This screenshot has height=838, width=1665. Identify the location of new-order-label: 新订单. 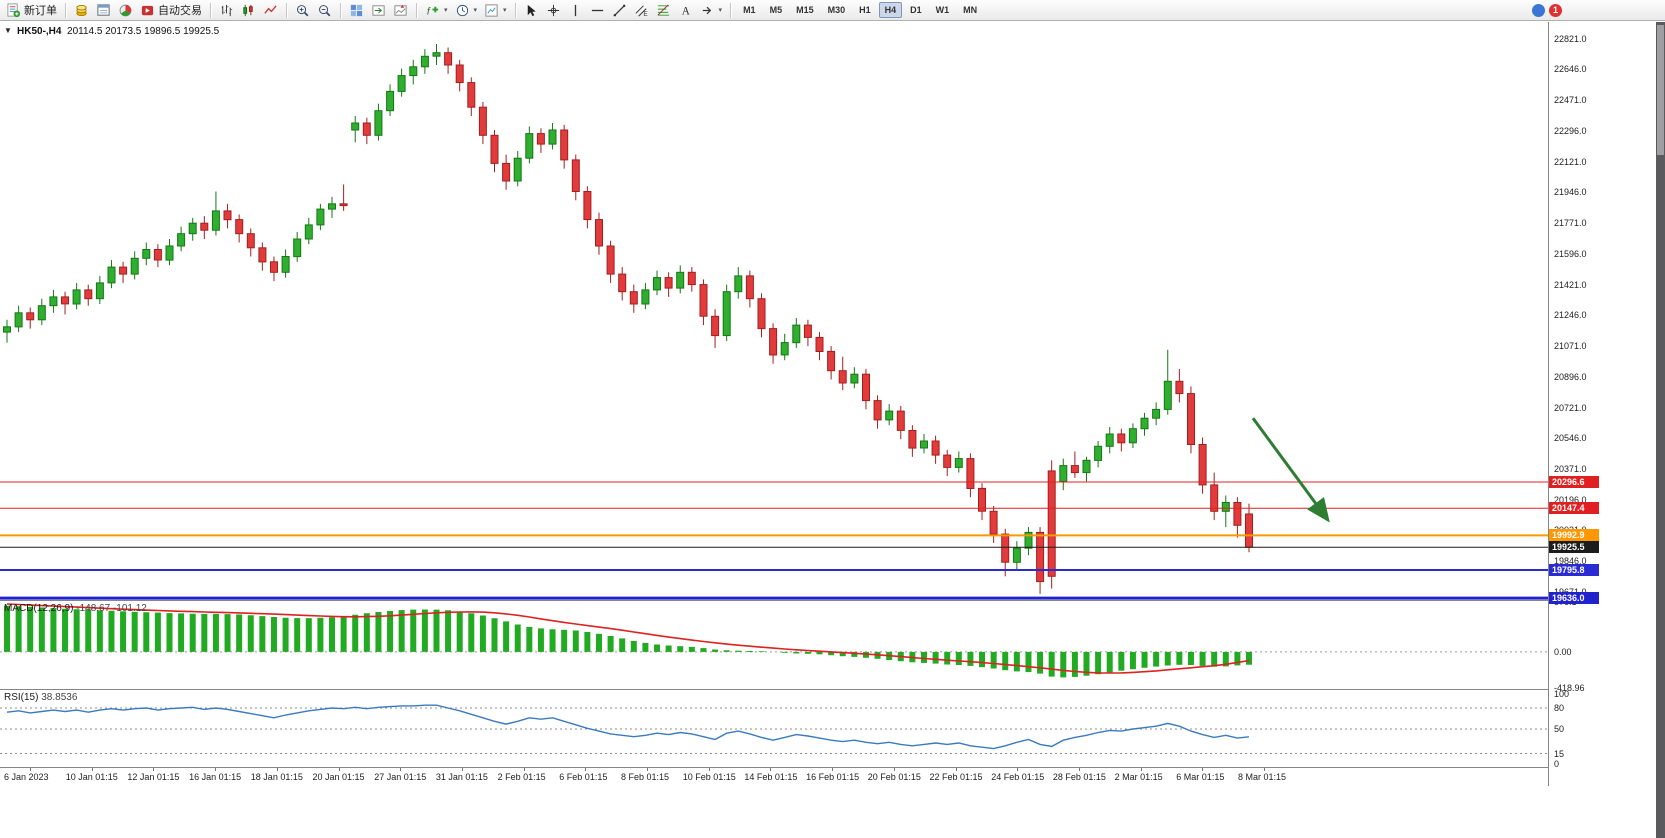
(40, 11).